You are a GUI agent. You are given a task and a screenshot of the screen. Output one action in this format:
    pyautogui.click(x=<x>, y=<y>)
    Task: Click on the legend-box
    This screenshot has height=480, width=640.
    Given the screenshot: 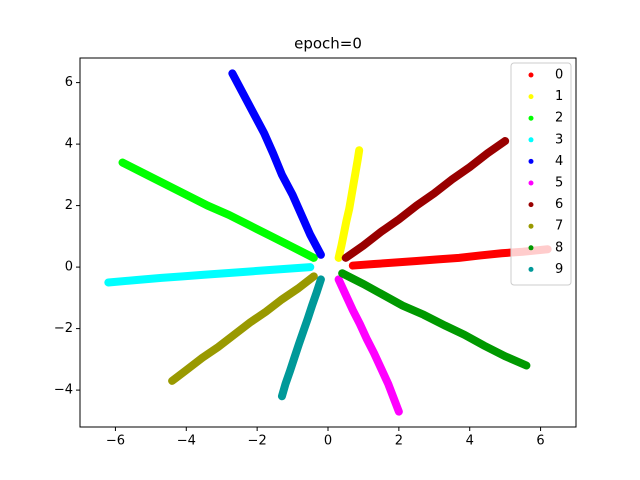 What is the action you would take?
    pyautogui.click(x=541, y=174)
    